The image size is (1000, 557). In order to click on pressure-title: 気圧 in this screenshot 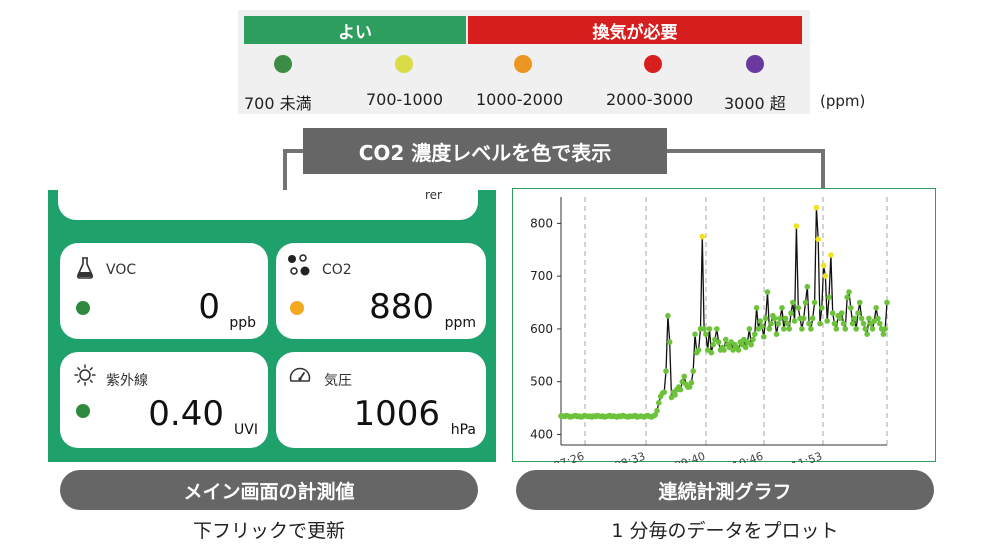, I will do `click(338, 381)`.